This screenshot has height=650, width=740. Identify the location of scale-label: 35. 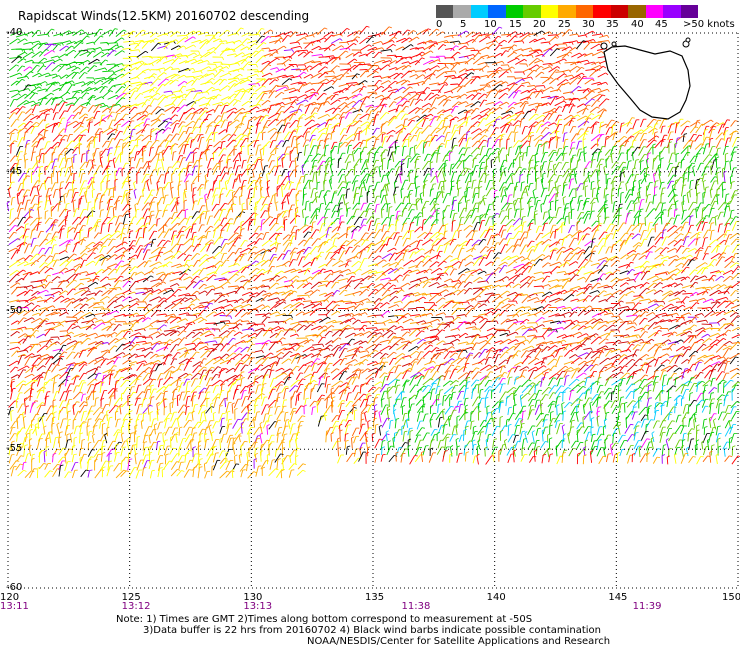
(612, 24).